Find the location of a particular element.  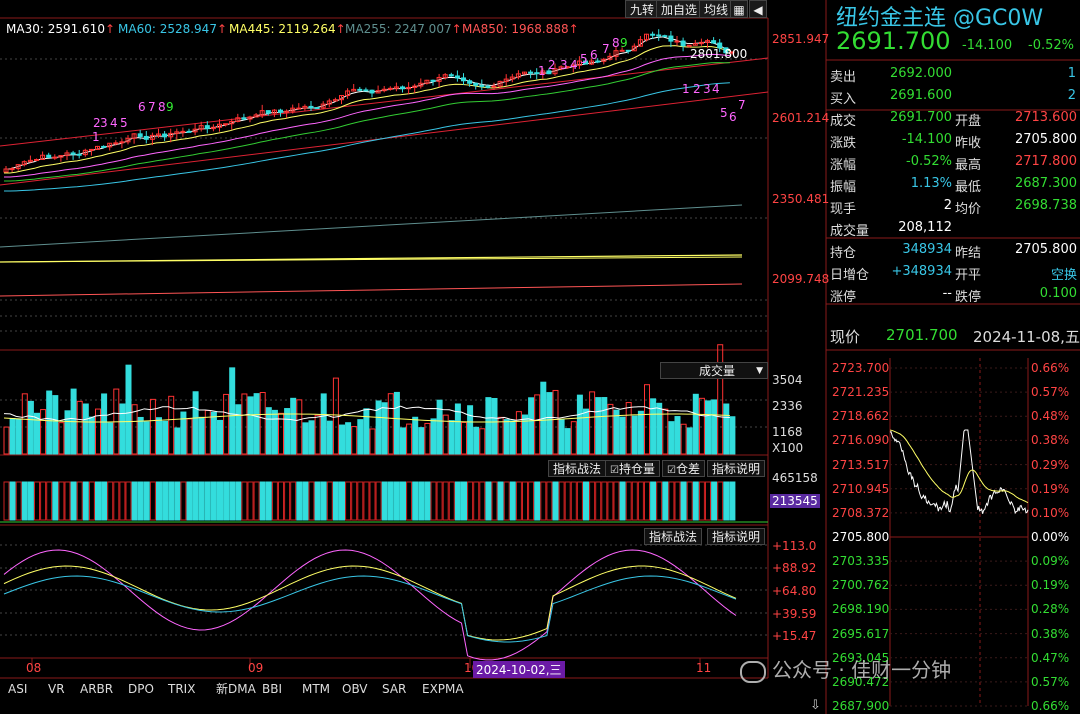

grid-icon: ▦ is located at coordinates (739, 9).